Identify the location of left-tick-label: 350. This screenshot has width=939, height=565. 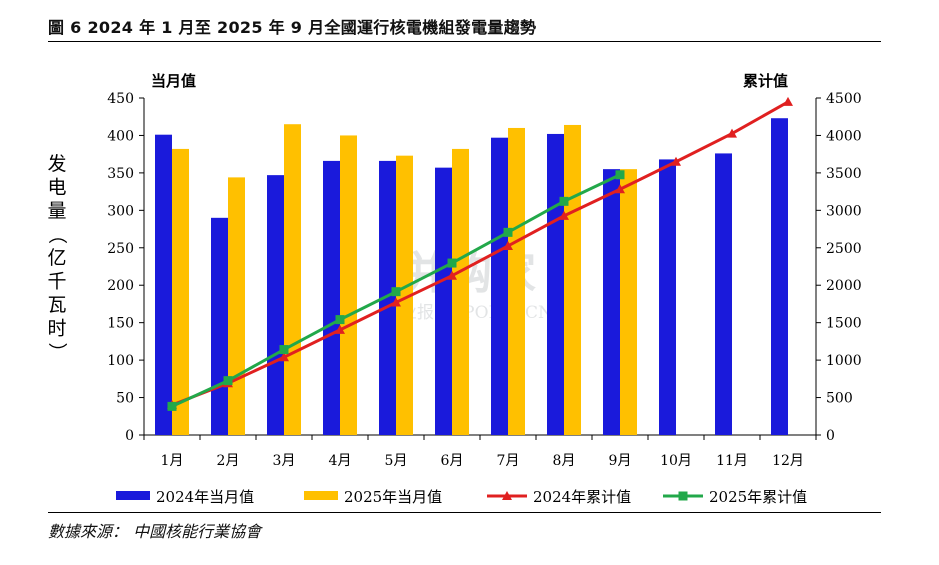
(120, 174).